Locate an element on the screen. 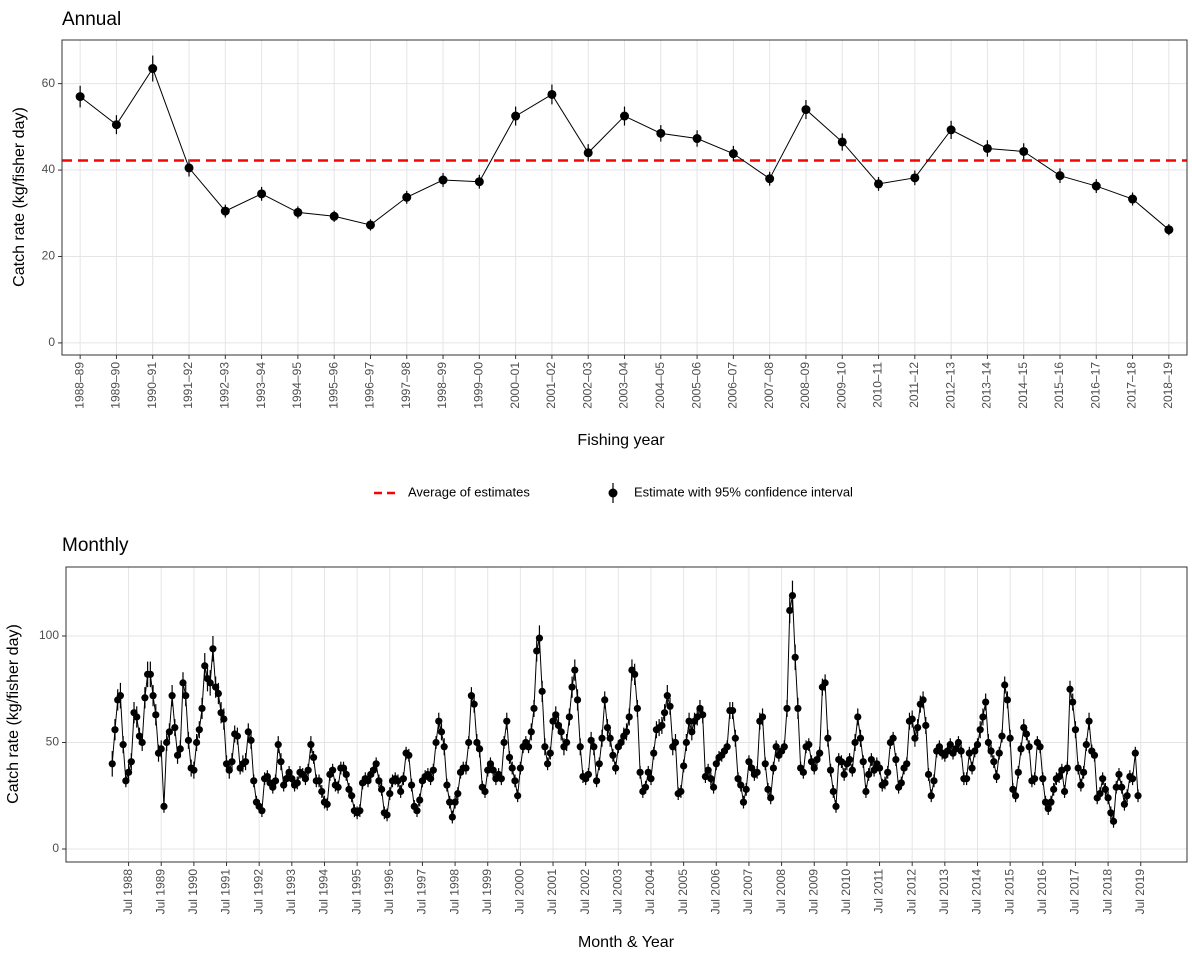 The height and width of the screenshot is (956, 1192). x-tick-label: Jul 2000 is located at coordinates (520, 892).